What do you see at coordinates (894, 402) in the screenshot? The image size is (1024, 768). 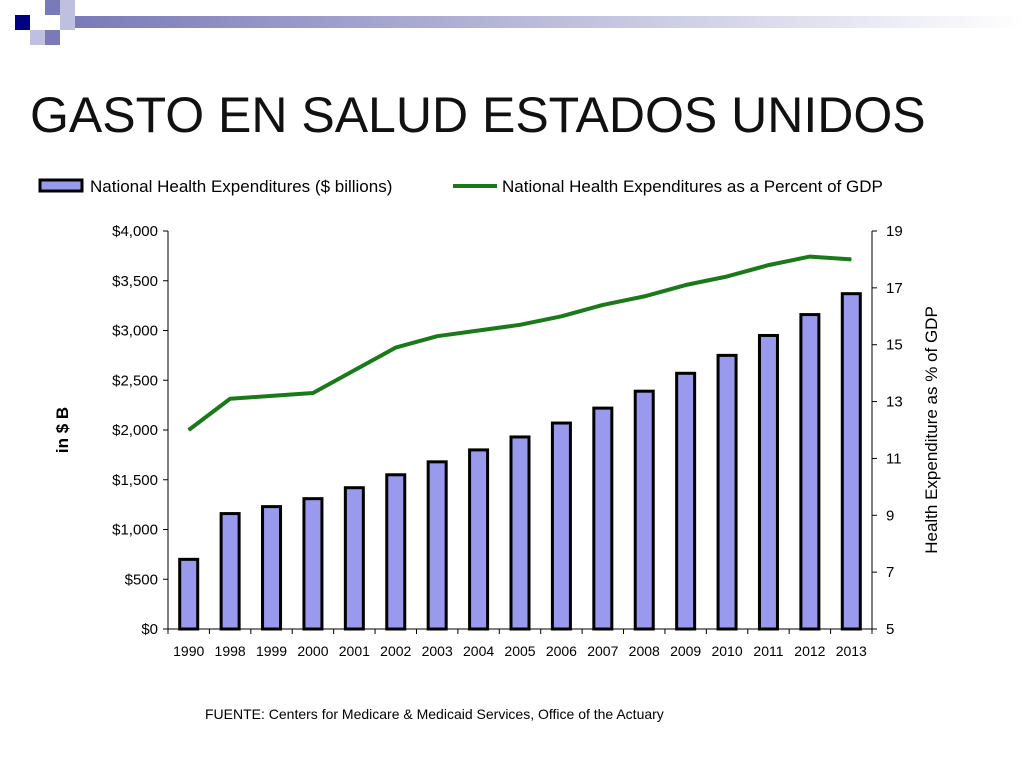 I see `right-tick-label: 13` at bounding box center [894, 402].